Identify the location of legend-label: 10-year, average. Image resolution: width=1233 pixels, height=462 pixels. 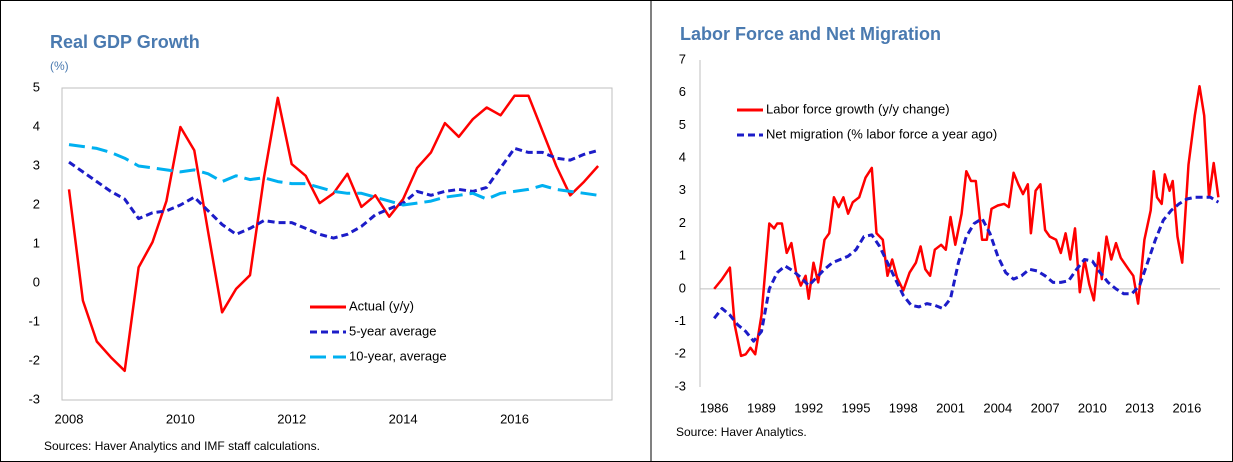
(398, 355).